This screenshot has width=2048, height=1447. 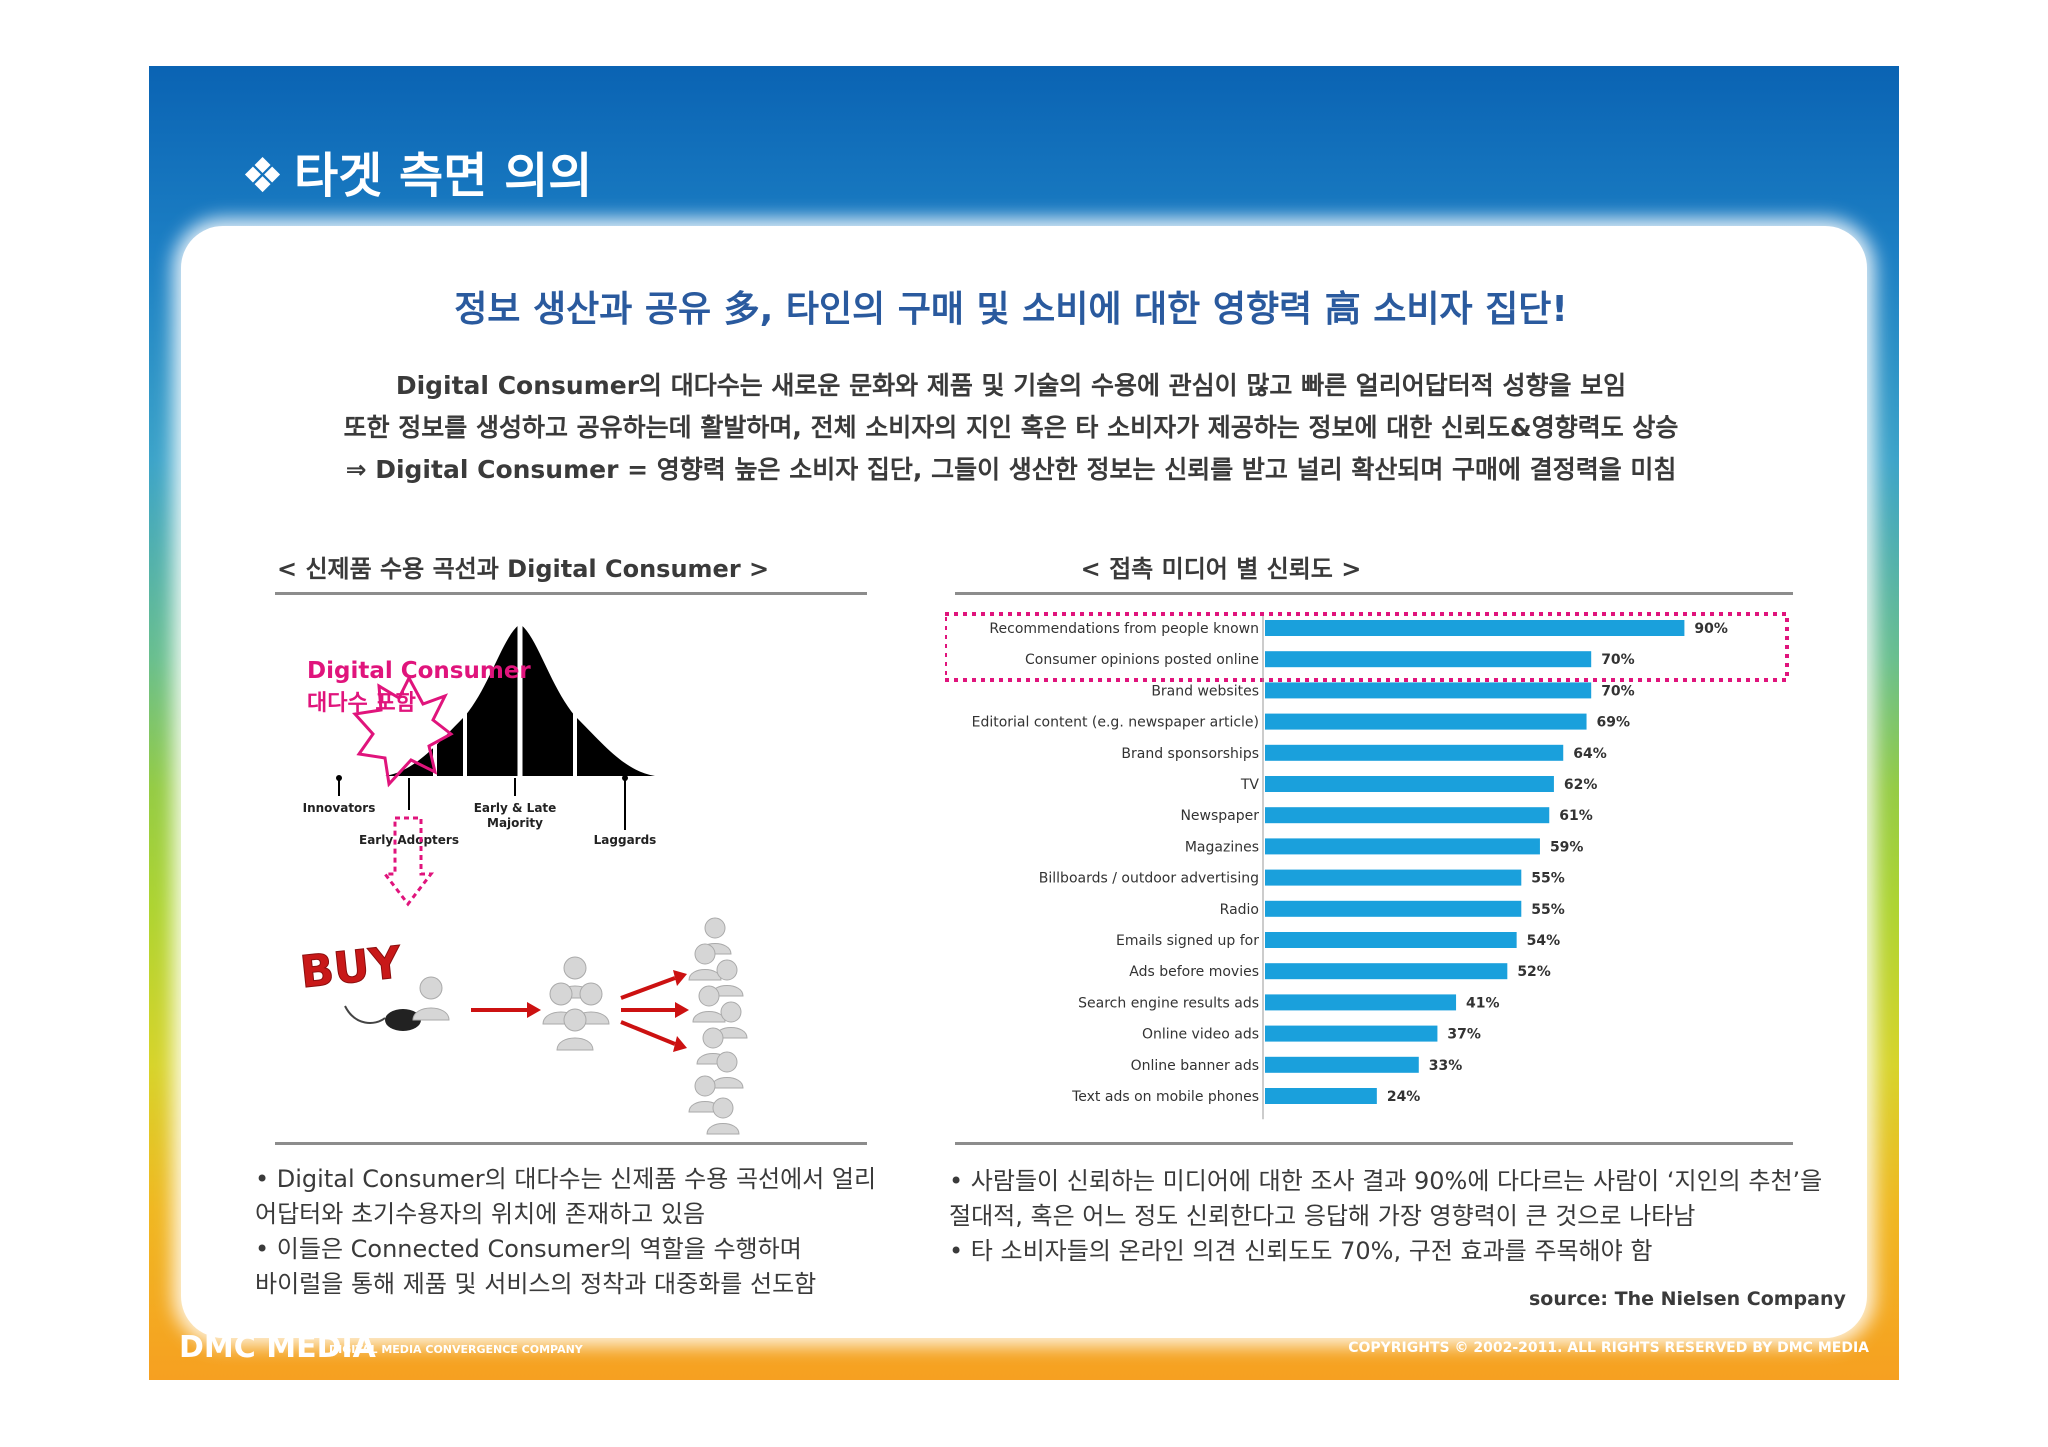 I want to click on category-label: Online banner ads, so click(x=1195, y=1066).